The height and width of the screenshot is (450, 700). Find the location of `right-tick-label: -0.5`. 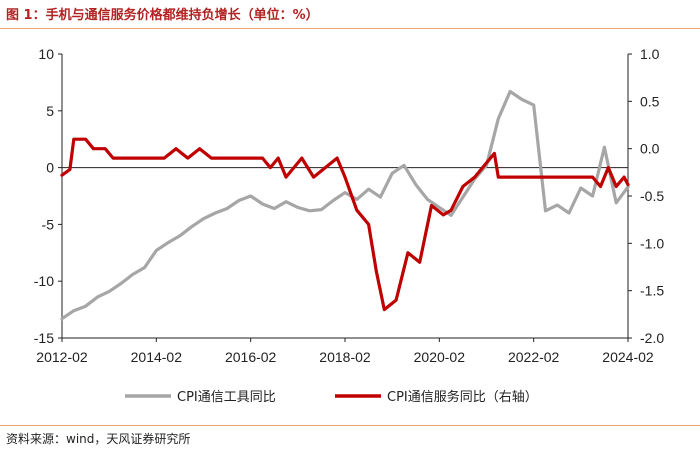

right-tick-label: -0.5 is located at coordinates (652, 196).